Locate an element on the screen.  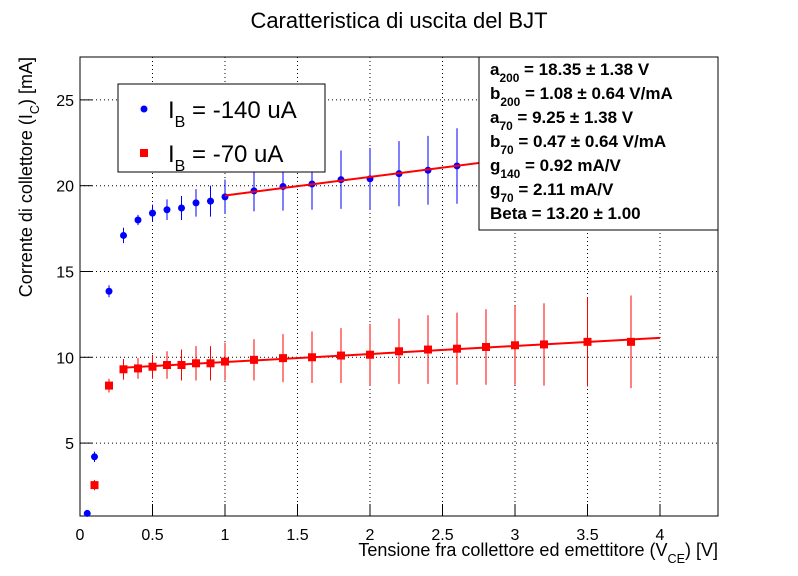
legend-label: IB = -140 uA is located at coordinates (232, 114).